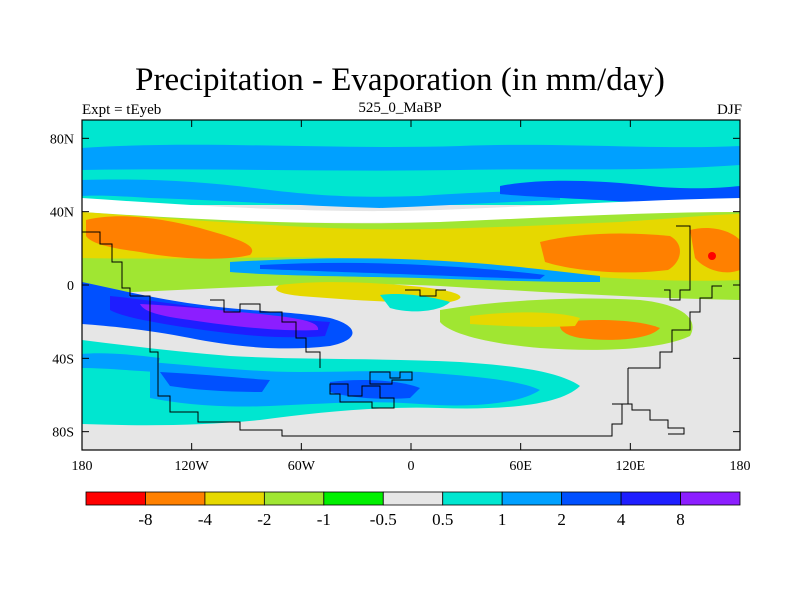 The width and height of the screenshot is (800, 600). I want to click on coast-island-mid, so click(391, 378).